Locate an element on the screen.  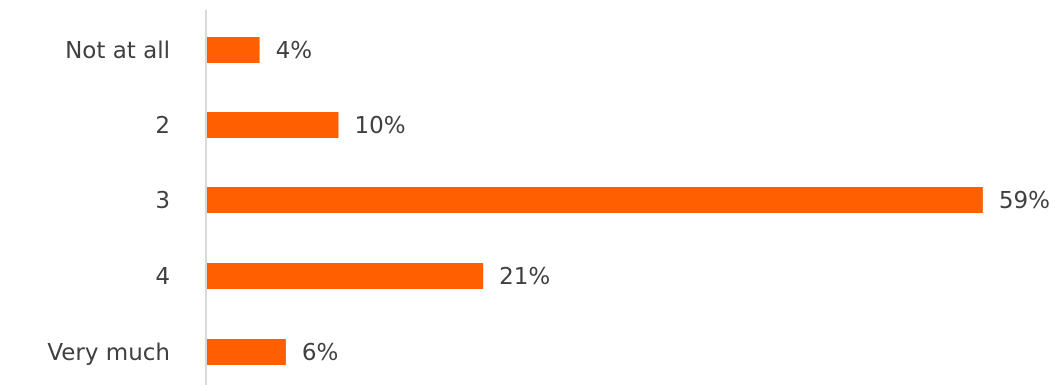
value-label-3: 21% is located at coordinates (524, 277).